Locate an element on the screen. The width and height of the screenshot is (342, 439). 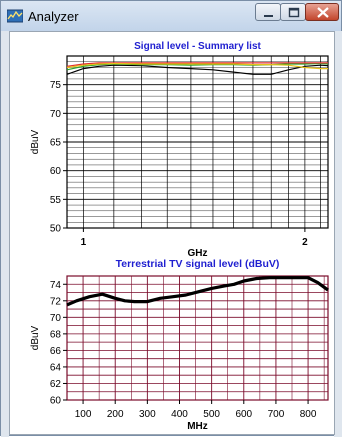
y-tick-label: 68 is located at coordinates (56, 334).